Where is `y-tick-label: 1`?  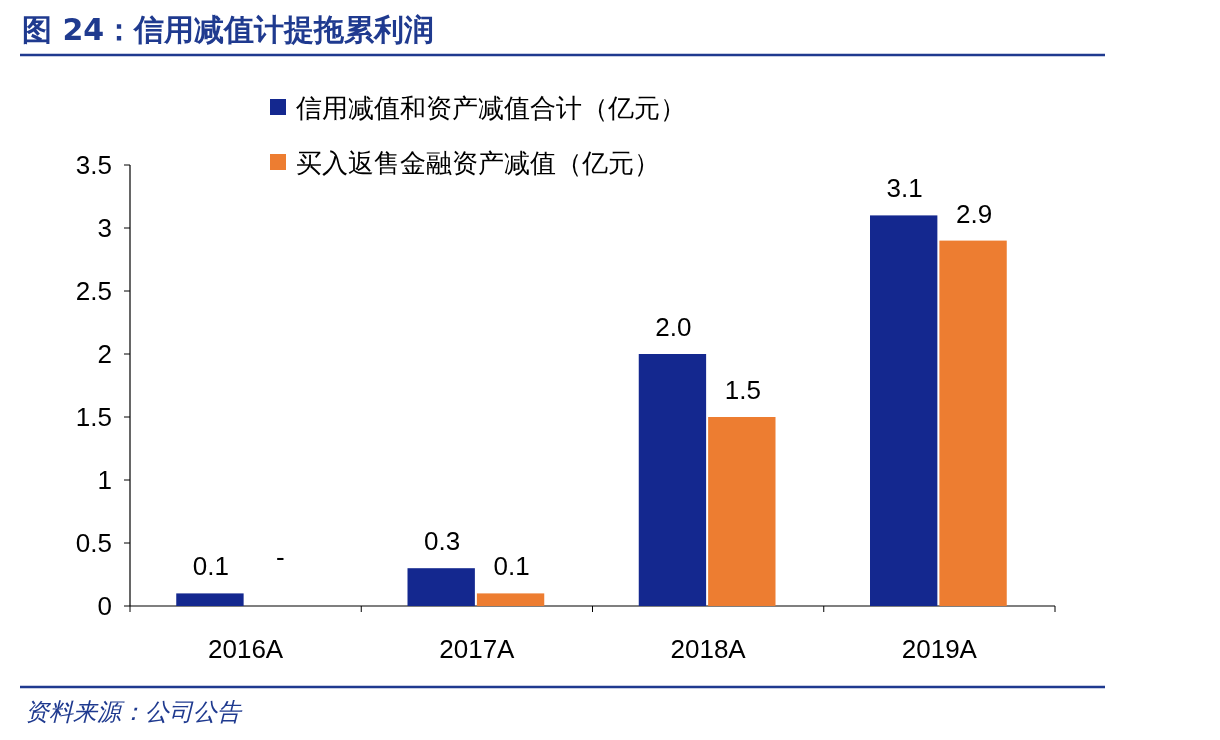 y-tick-label: 1 is located at coordinates (104, 480).